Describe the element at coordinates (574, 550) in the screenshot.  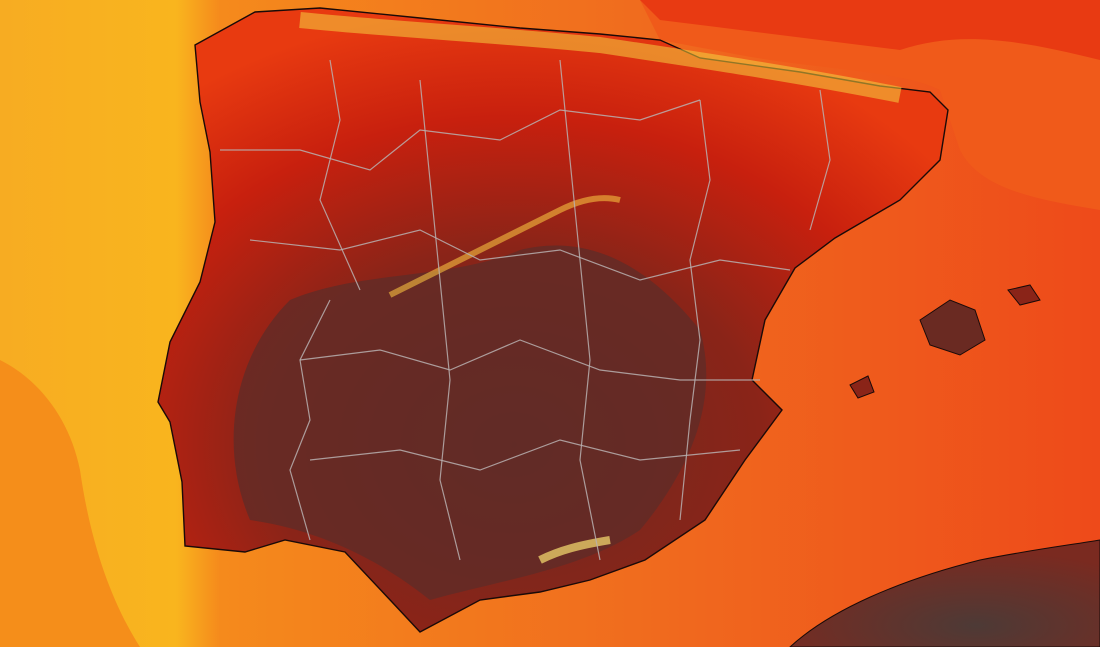
I see `sierra-nevada` at that location.